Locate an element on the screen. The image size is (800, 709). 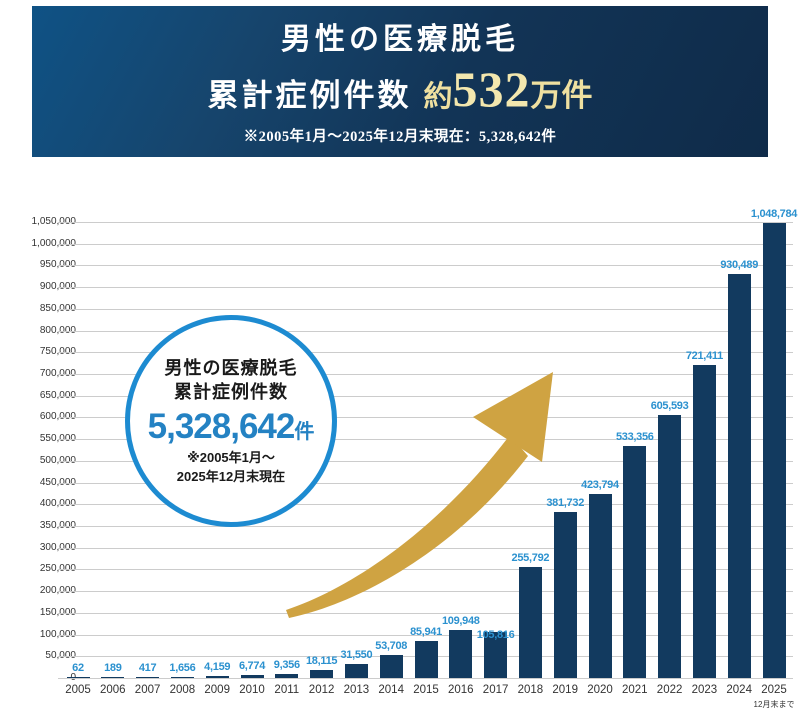
x-tick-label: 2018 is located at coordinates (530, 690).